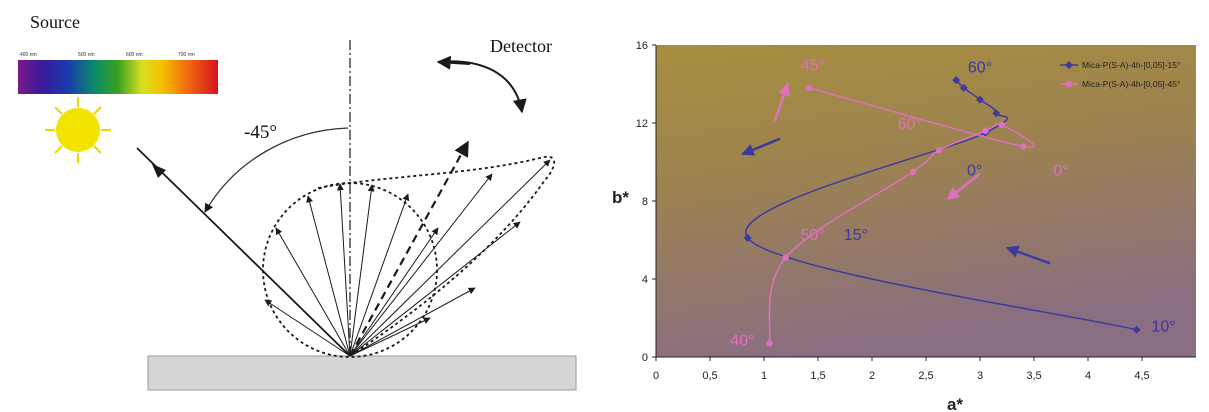 This screenshot has width=1209, height=412. What do you see at coordinates (925, 376) in the screenshot?
I see `x-tick-label: 2,5` at bounding box center [925, 376].